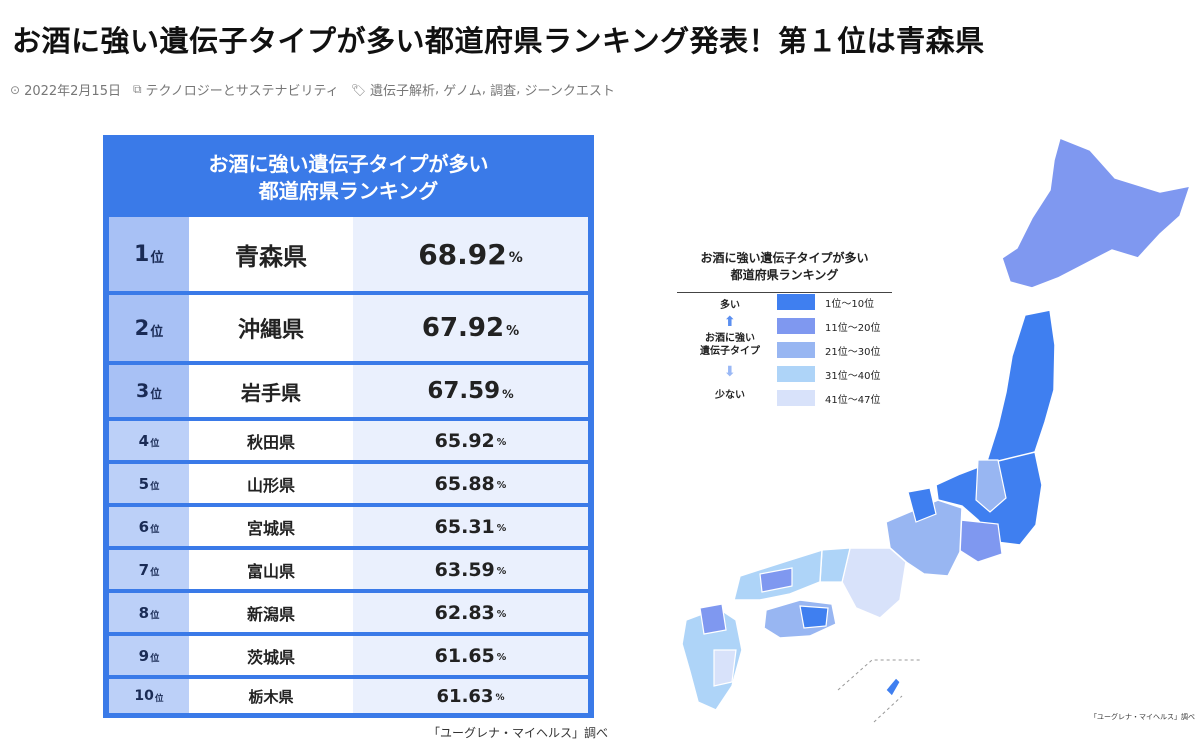  I want to click on rank-number: 1, so click(142, 254).